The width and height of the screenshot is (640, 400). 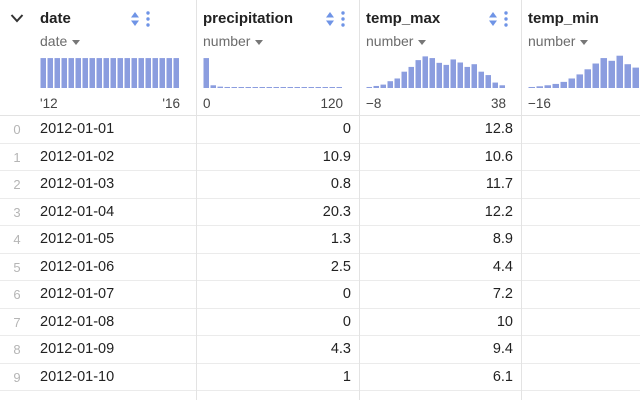 What do you see at coordinates (115, 185) in the screenshot?
I see `table-cell: 2012-01-03` at bounding box center [115, 185].